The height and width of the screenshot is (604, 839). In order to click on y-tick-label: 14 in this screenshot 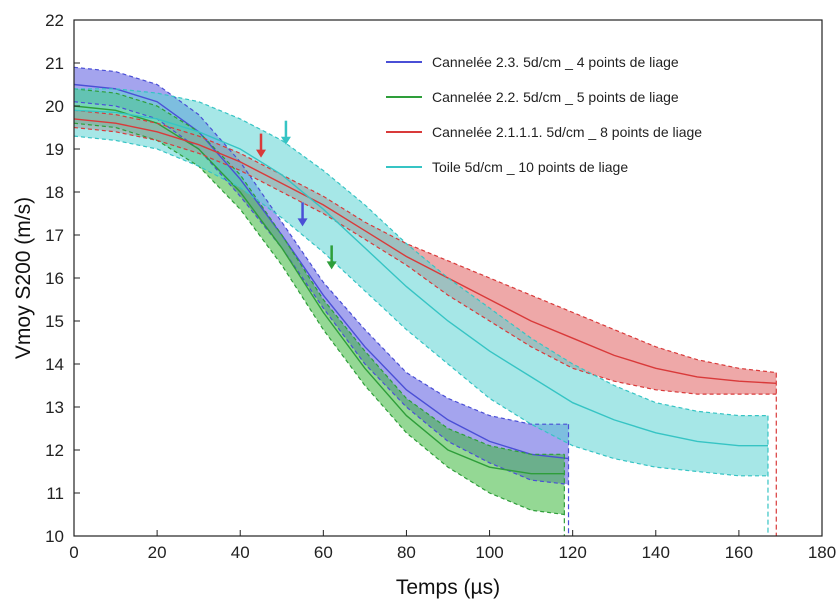, I will do `click(54, 364)`.